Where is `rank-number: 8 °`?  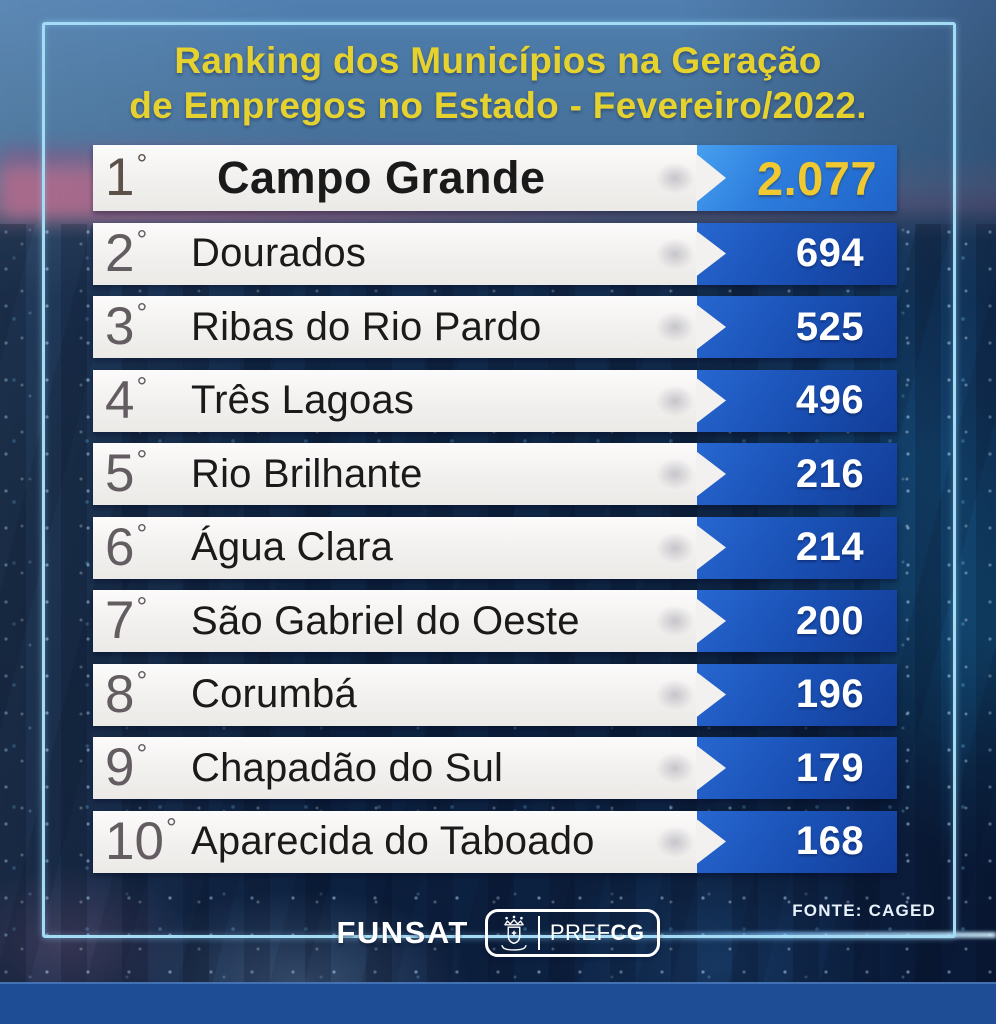
rank-number: 8 ° is located at coordinates (126, 694).